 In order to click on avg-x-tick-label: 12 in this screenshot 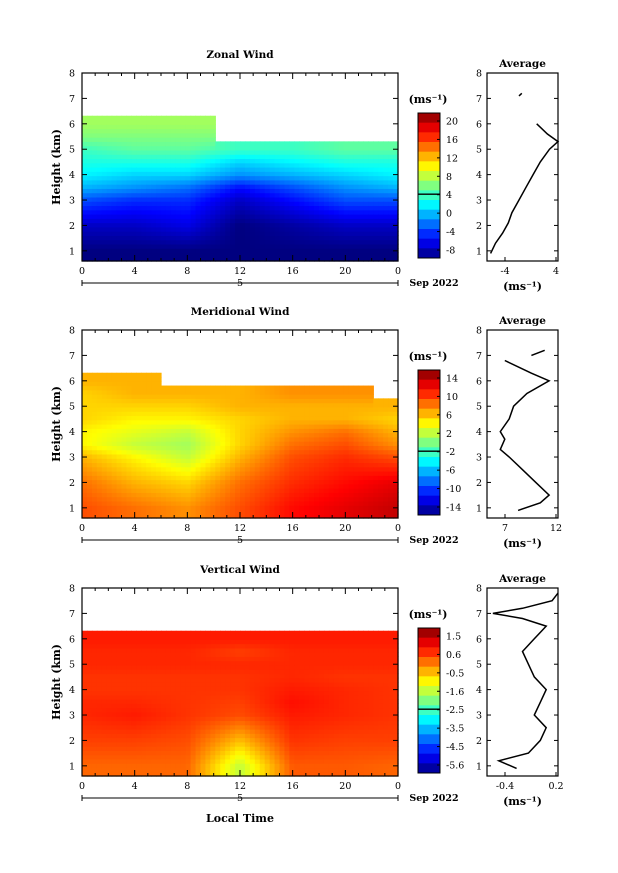, I will do `click(556, 528)`.